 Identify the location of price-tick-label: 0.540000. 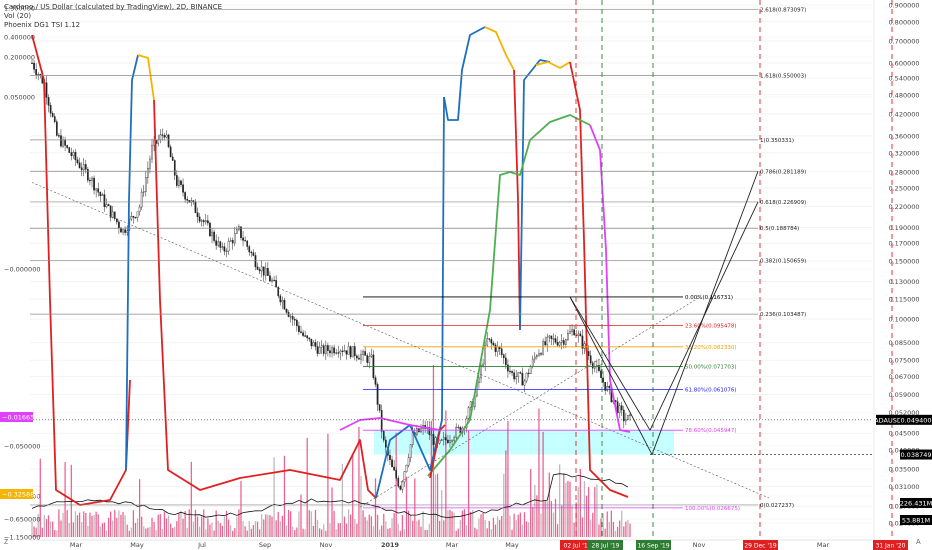
(903, 79).